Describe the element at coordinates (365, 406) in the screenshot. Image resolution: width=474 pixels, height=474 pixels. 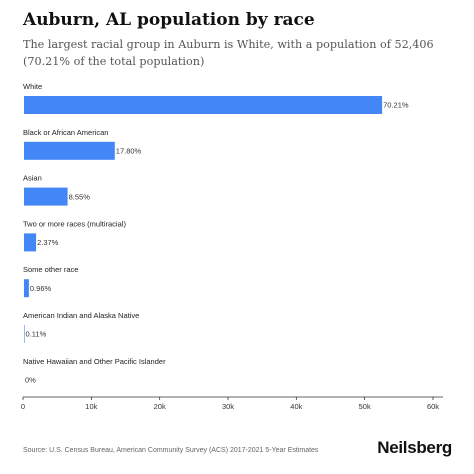
I see `x-tick-label: 50k` at that location.